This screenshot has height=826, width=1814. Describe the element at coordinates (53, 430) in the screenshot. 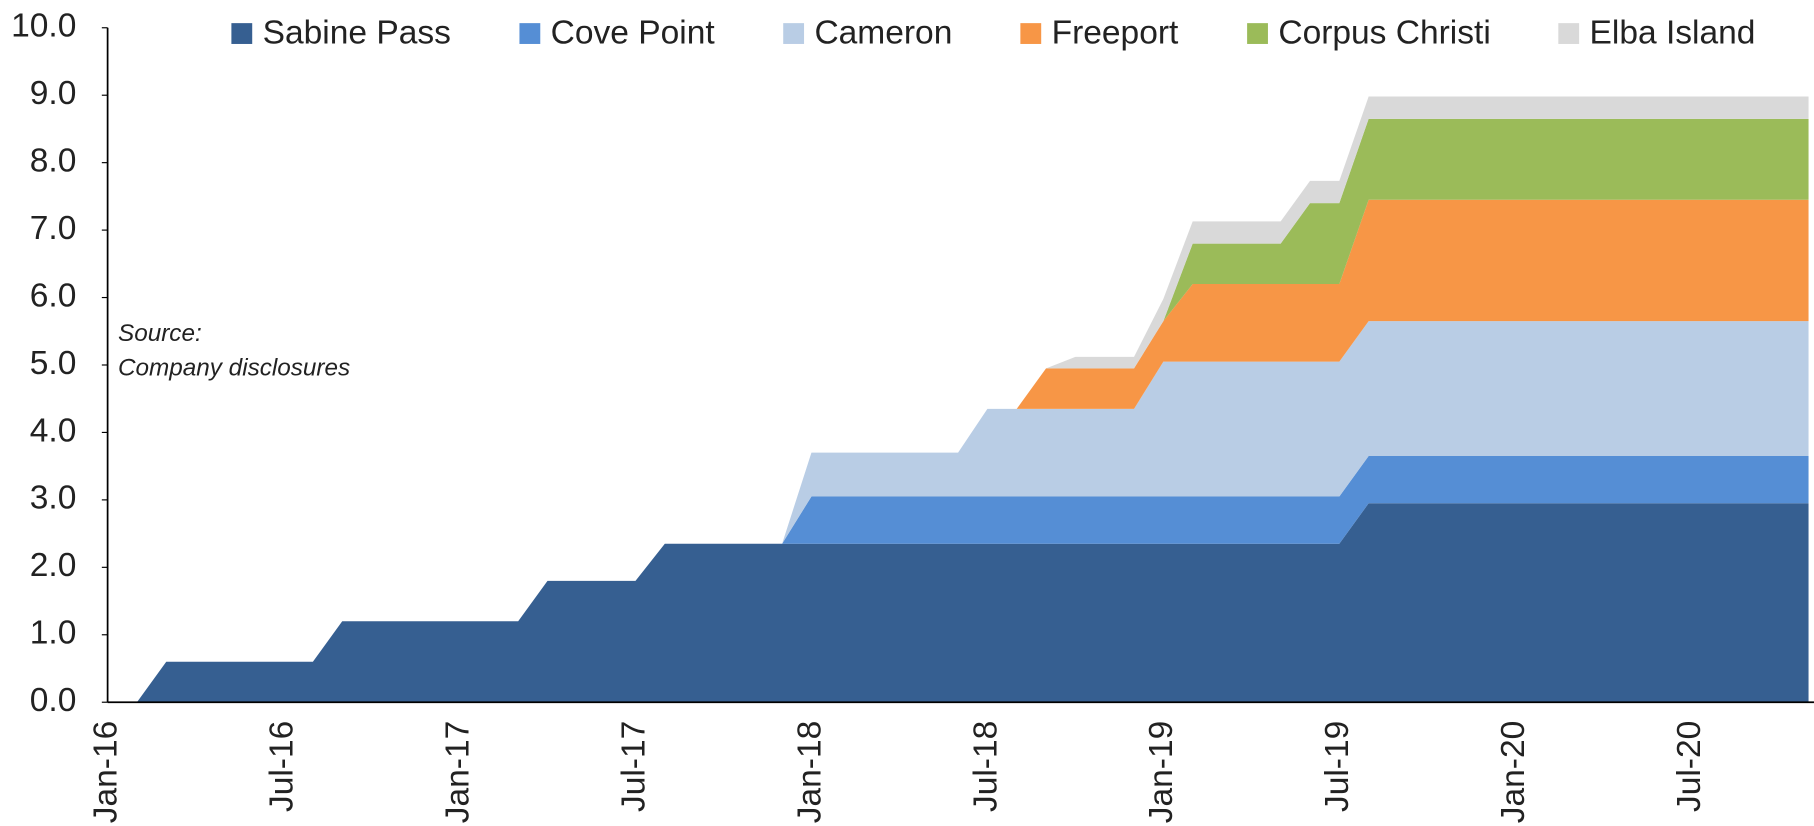

I see `y-tick-label: 4.0` at that location.